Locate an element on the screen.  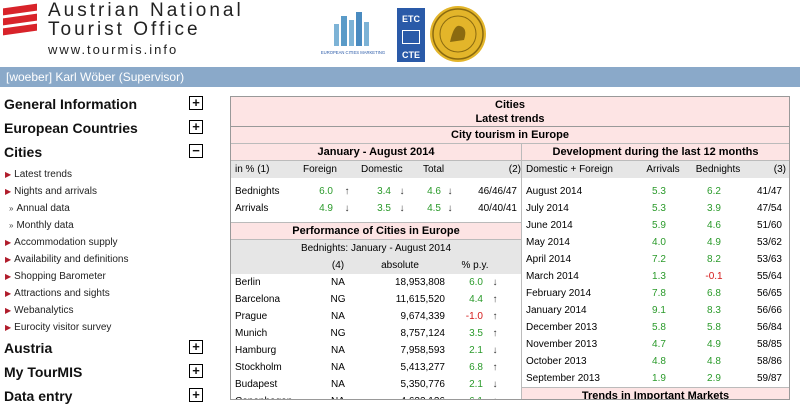
month-label: August 2014 is located at coordinates (554, 191).